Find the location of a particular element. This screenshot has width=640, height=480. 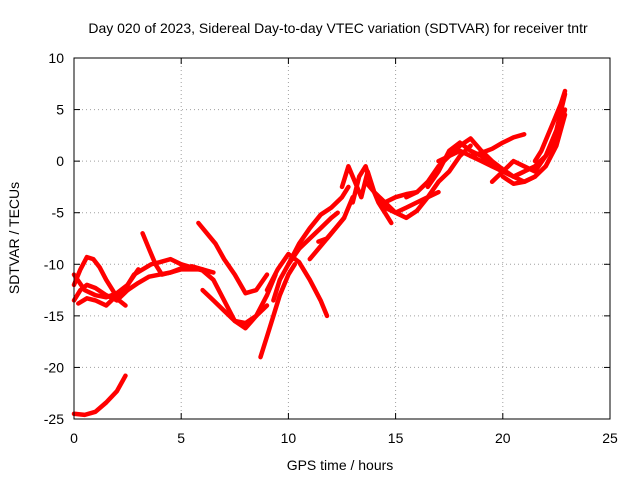

y-tick-label: 0 is located at coordinates (60, 161).